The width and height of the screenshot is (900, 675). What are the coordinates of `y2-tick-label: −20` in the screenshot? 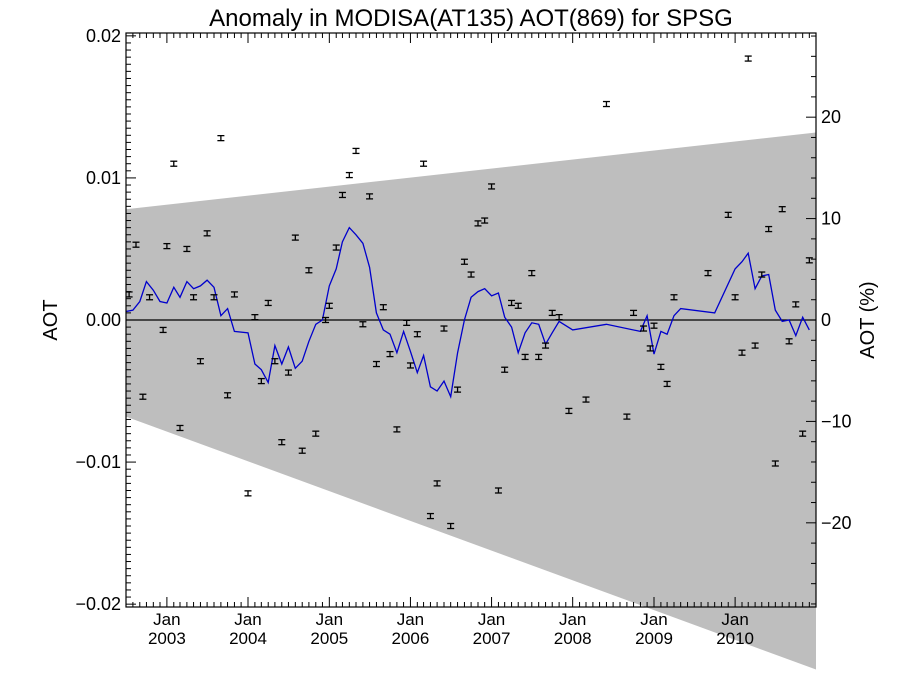 It's located at (836, 523).